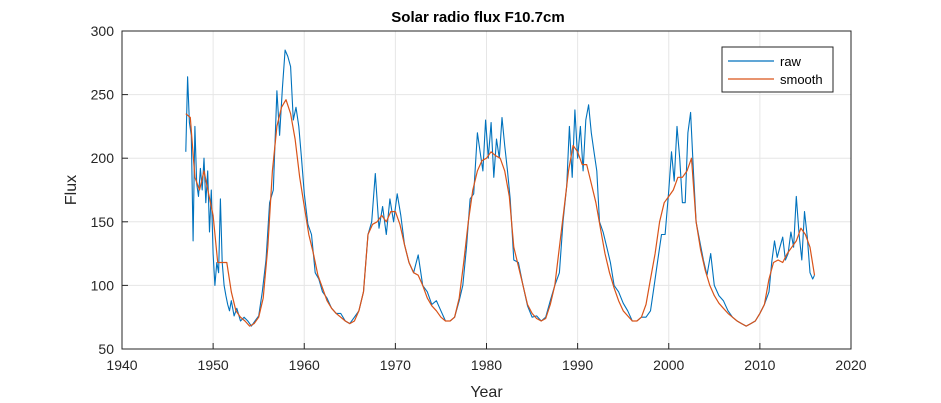  What do you see at coordinates (213, 365) in the screenshot?
I see `x-tick-label: 1950` at bounding box center [213, 365].